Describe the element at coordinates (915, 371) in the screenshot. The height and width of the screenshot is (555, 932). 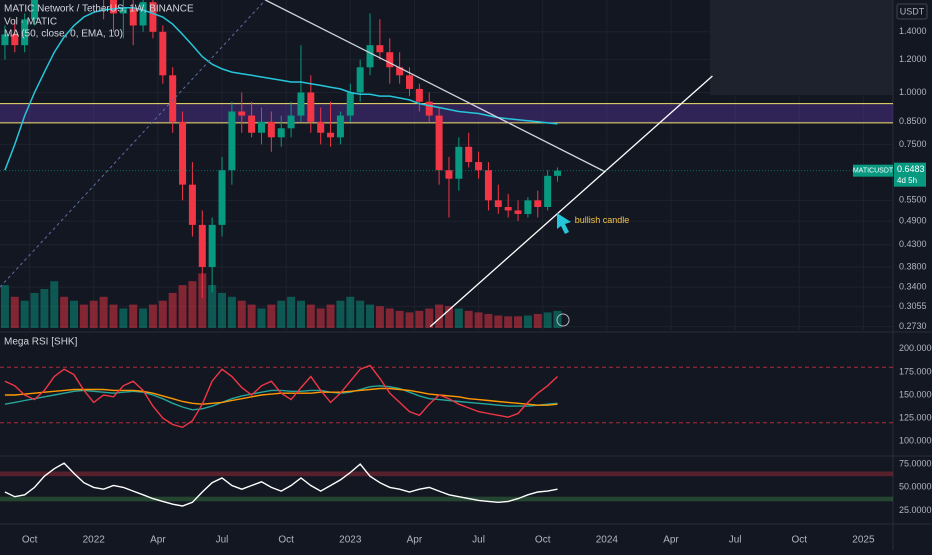
I see `y-tick-label: 175.0000` at that location.